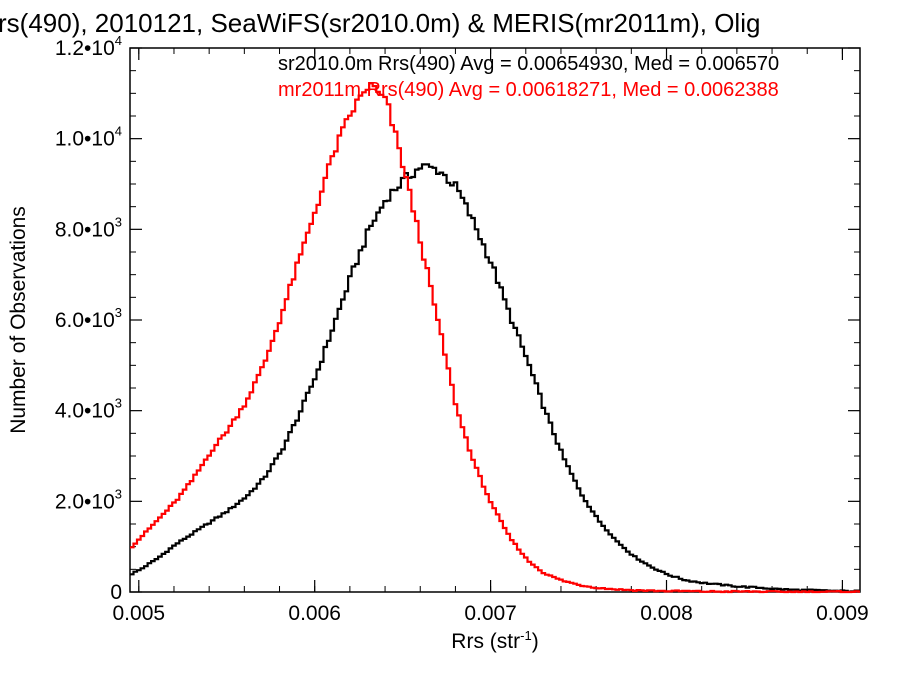  Describe the element at coordinates (139, 613) in the screenshot. I see `x-tick-label: 0.005` at that location.